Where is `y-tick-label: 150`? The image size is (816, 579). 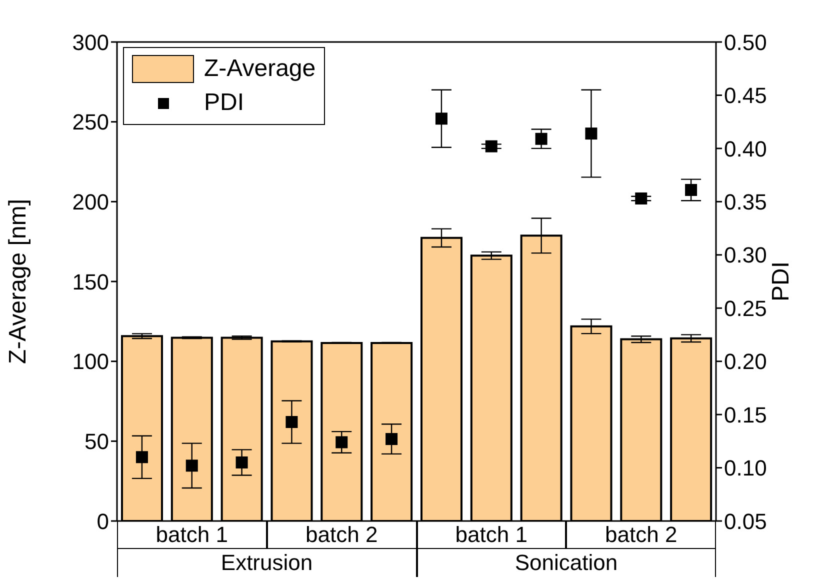
y-tick-label: 150 is located at coordinates (90, 281).